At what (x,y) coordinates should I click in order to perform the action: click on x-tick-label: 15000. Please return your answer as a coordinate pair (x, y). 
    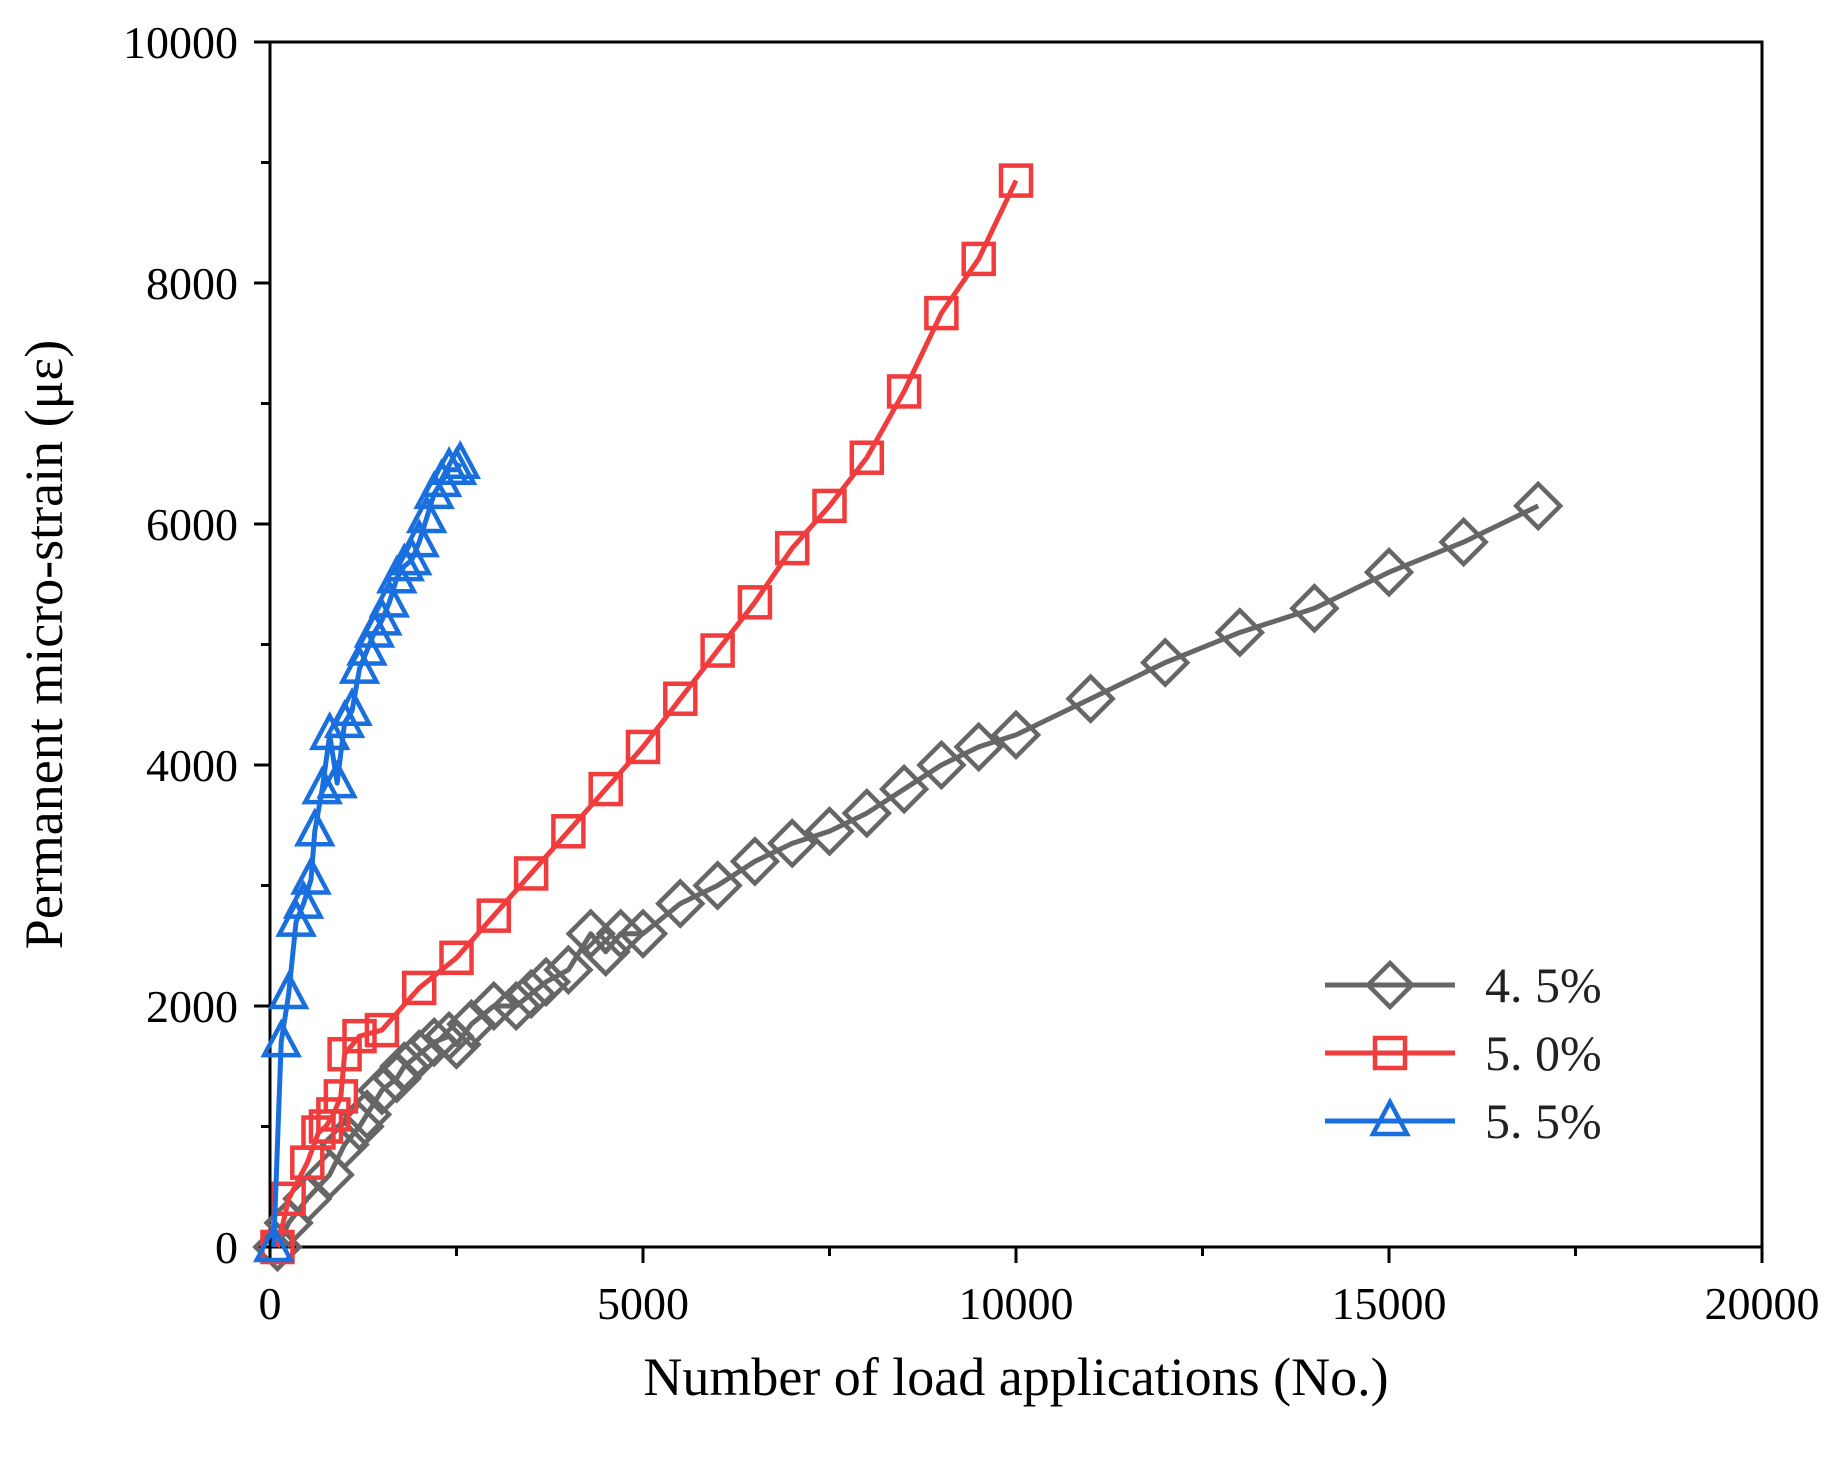
    Looking at the image, I should click on (1389, 1303).